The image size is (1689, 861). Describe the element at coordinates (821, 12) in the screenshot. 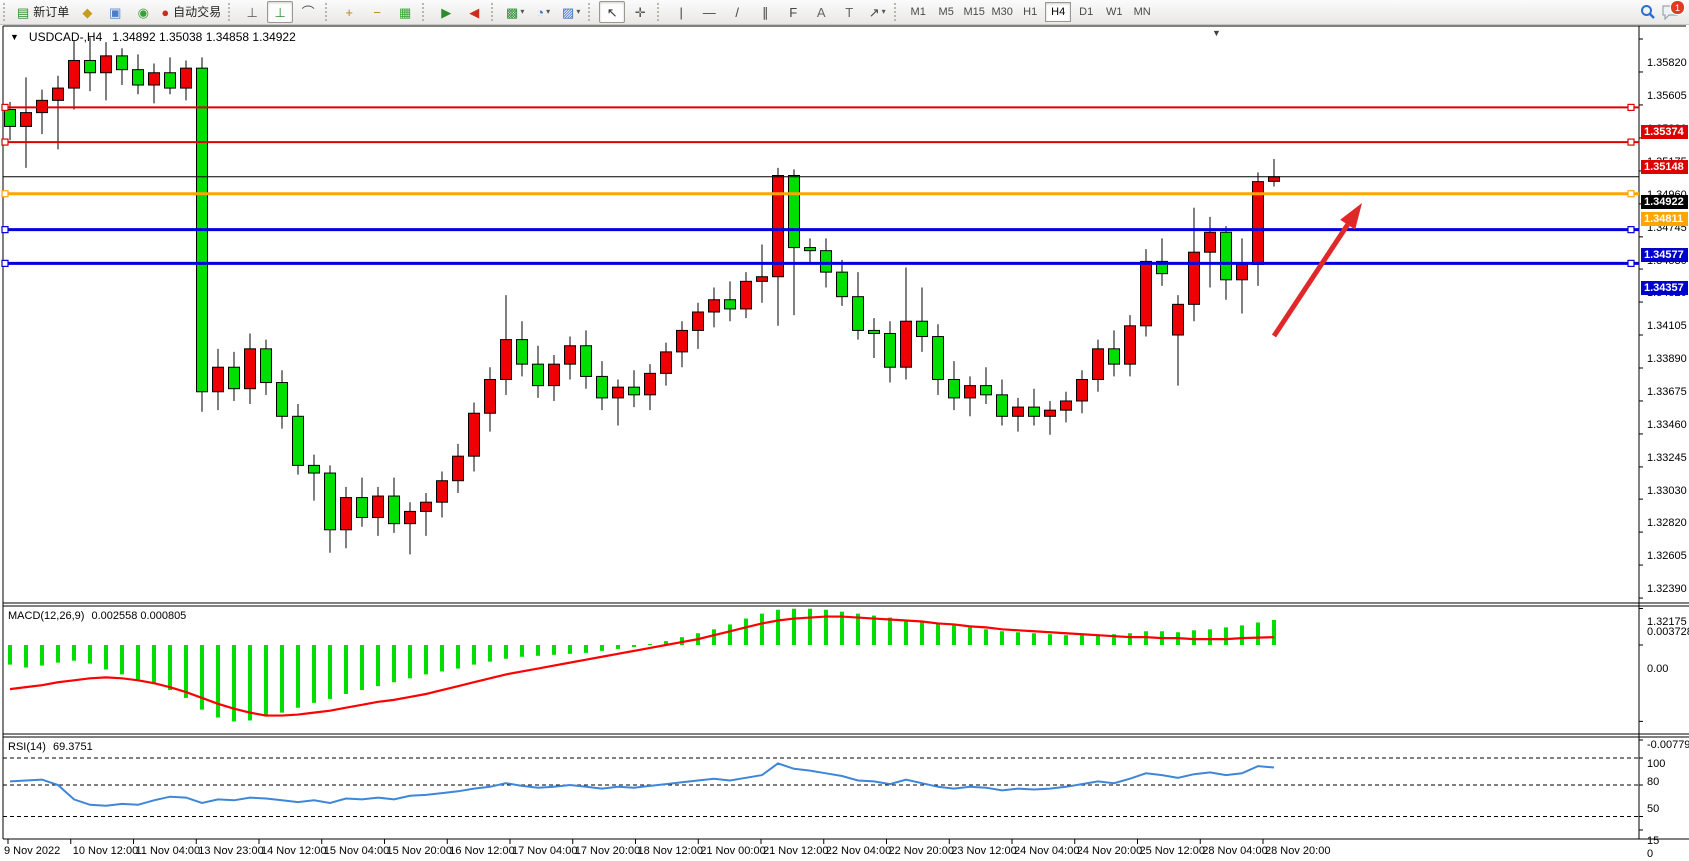

I see `text-button: A` at that location.